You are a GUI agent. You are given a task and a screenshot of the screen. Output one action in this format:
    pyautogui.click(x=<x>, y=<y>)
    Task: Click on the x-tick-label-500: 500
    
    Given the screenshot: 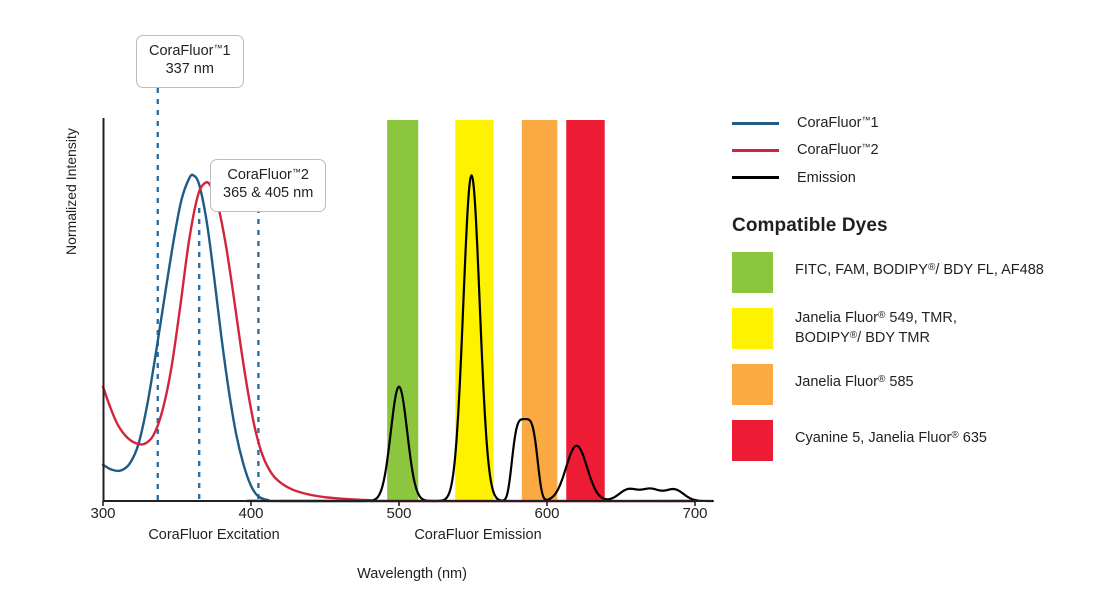 What is the action you would take?
    pyautogui.click(x=399, y=513)
    